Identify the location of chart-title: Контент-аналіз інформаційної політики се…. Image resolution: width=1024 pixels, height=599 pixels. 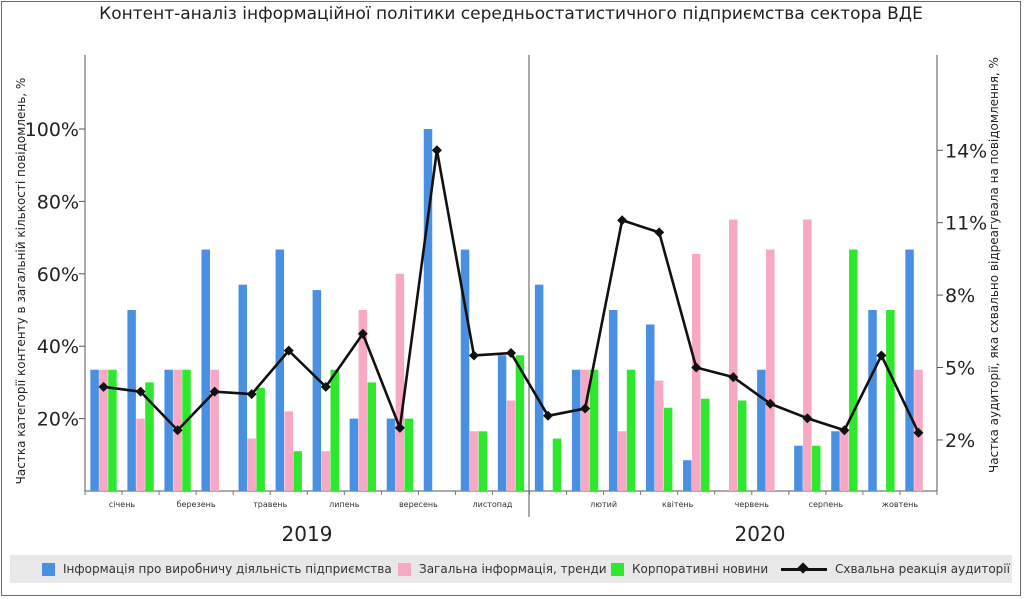
(511, 14).